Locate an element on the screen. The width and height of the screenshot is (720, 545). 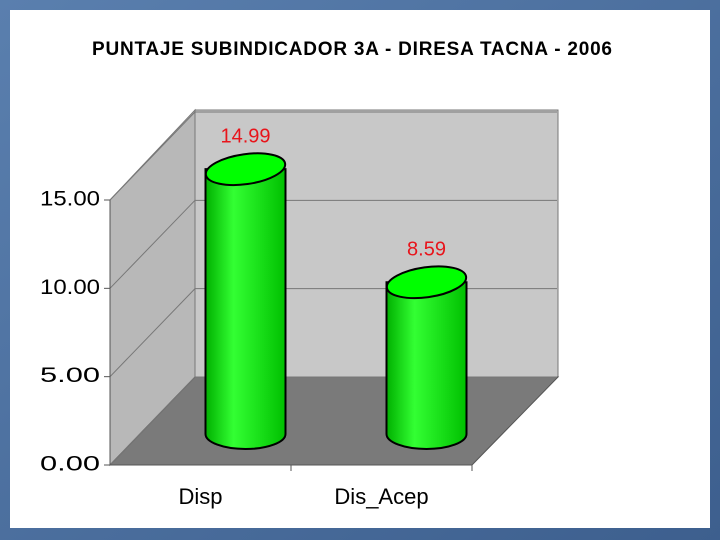
value-label: 8.59 is located at coordinates (426, 250).